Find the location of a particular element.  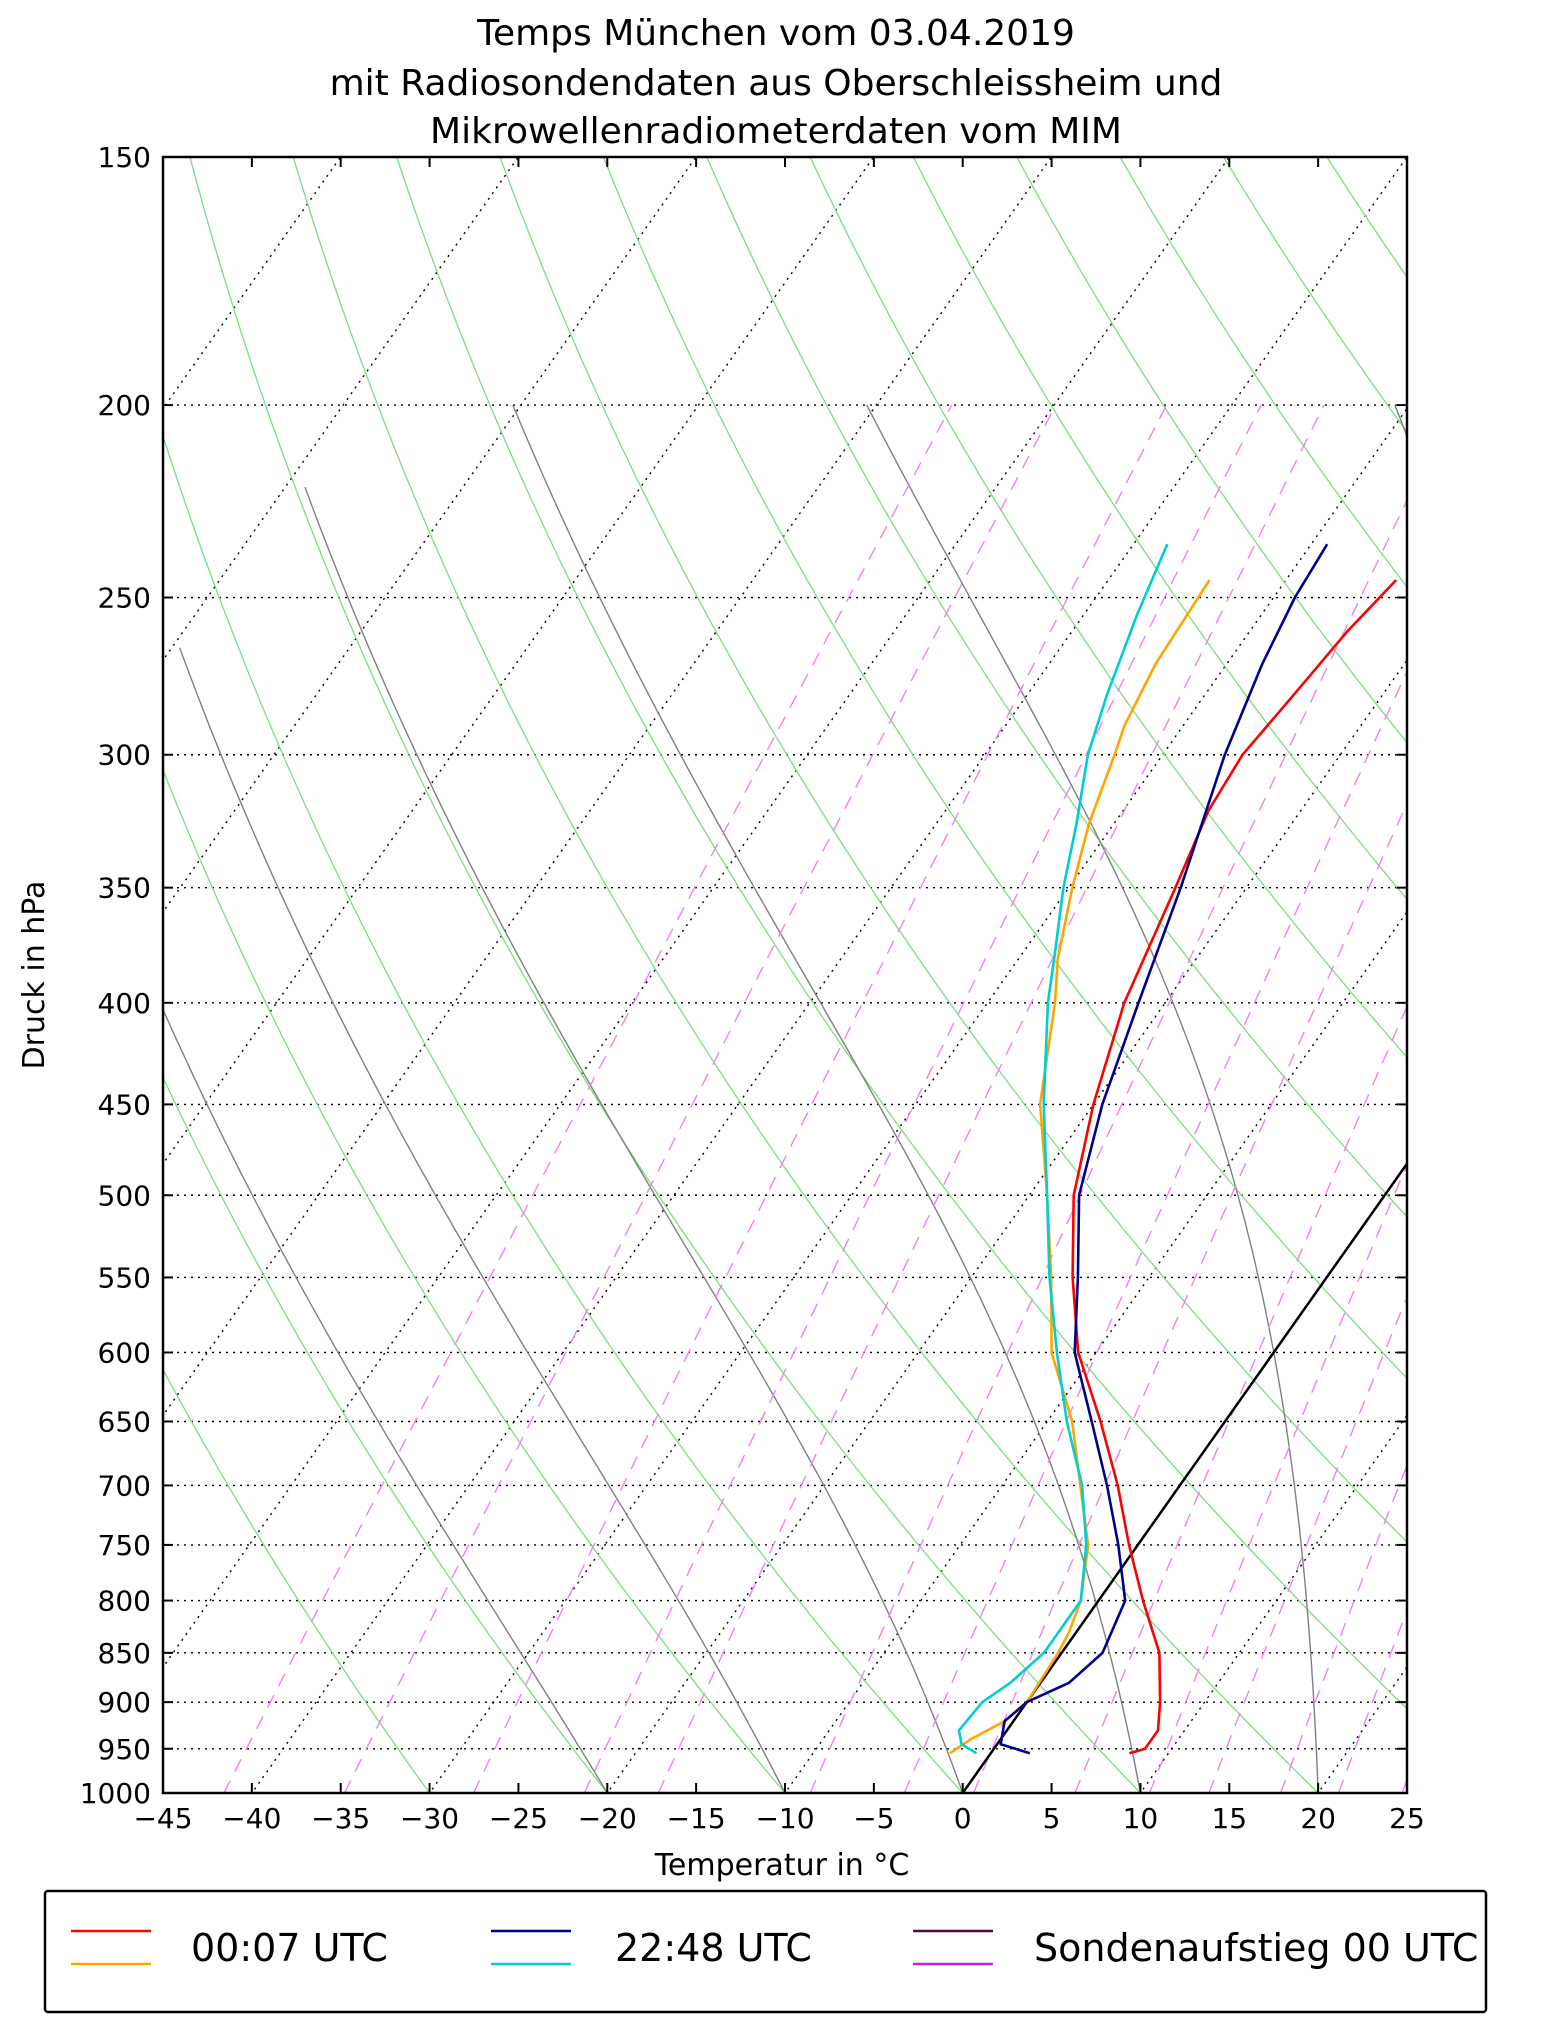

x-tick-label-15: 15 is located at coordinates (1229, 1818).